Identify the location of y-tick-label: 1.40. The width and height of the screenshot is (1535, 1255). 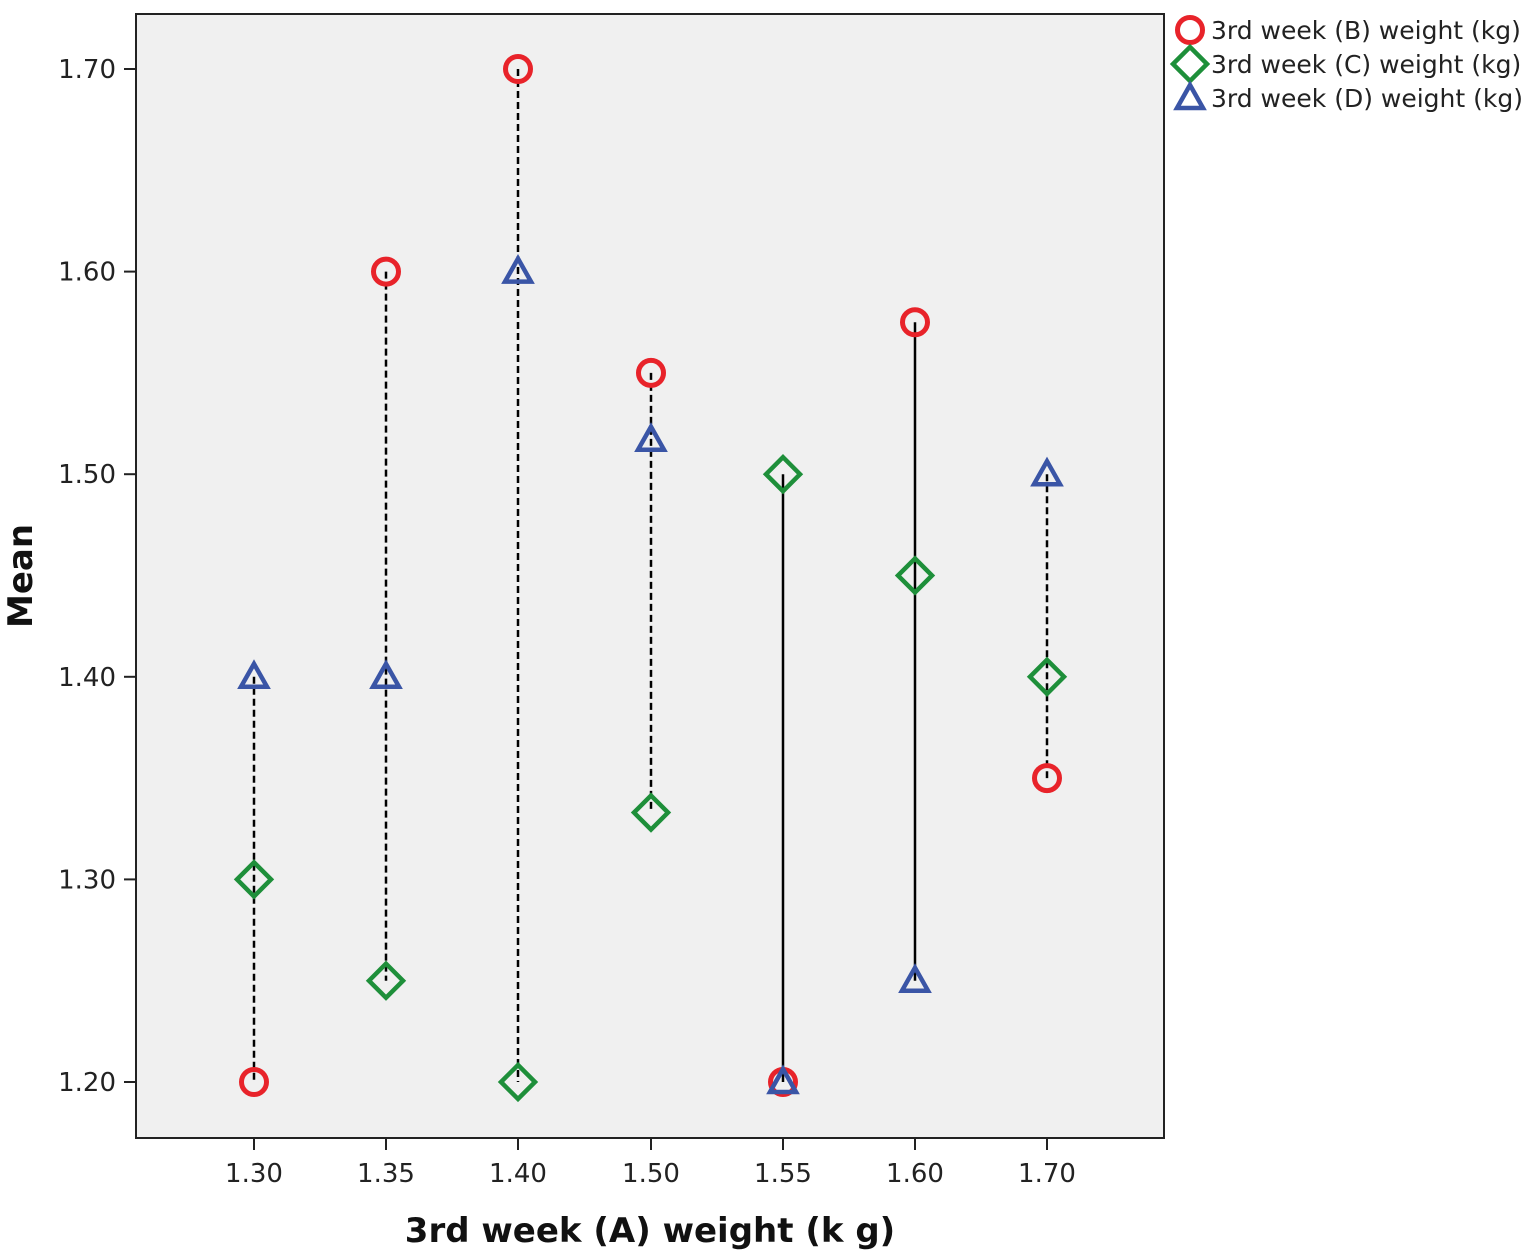
(87, 678).